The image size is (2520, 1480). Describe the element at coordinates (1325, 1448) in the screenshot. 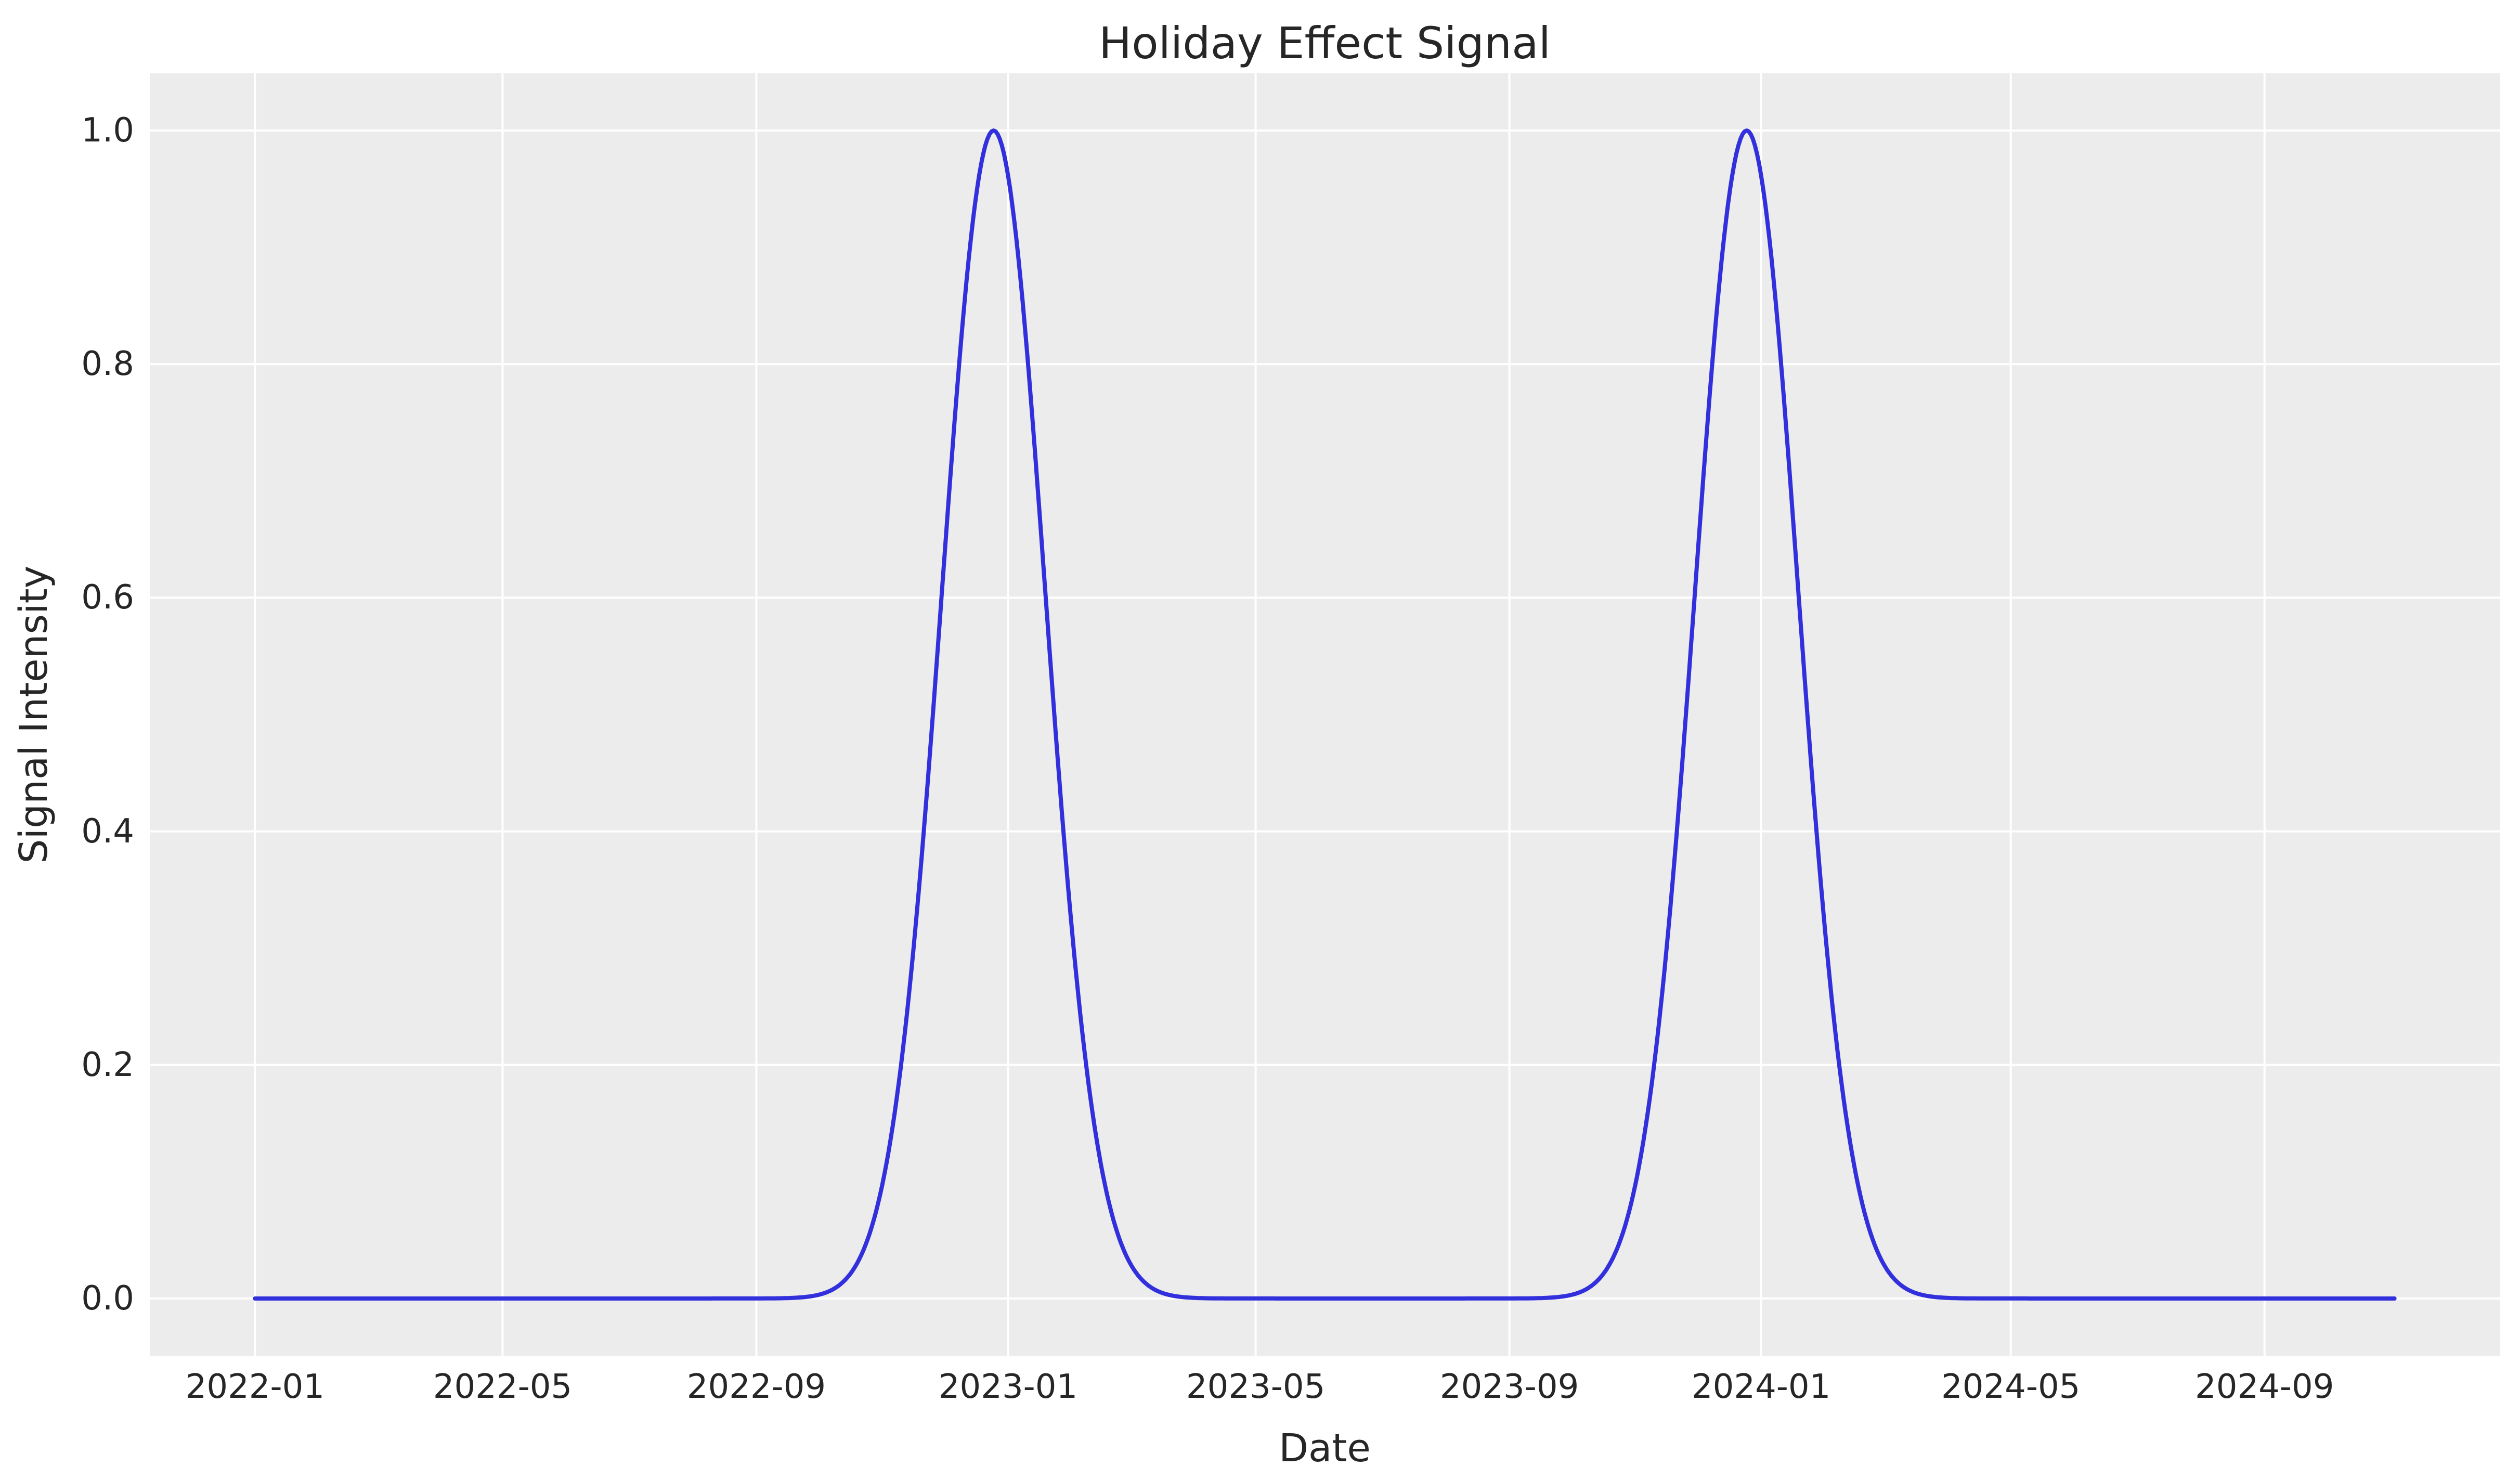

I see `x-axis-label: Date` at that location.